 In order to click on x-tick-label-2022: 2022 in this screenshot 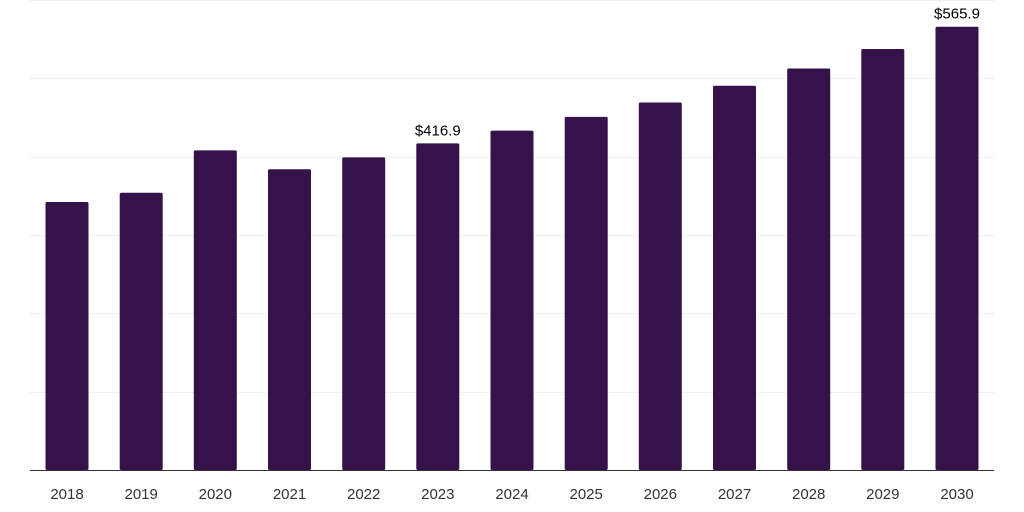, I will do `click(363, 494)`.